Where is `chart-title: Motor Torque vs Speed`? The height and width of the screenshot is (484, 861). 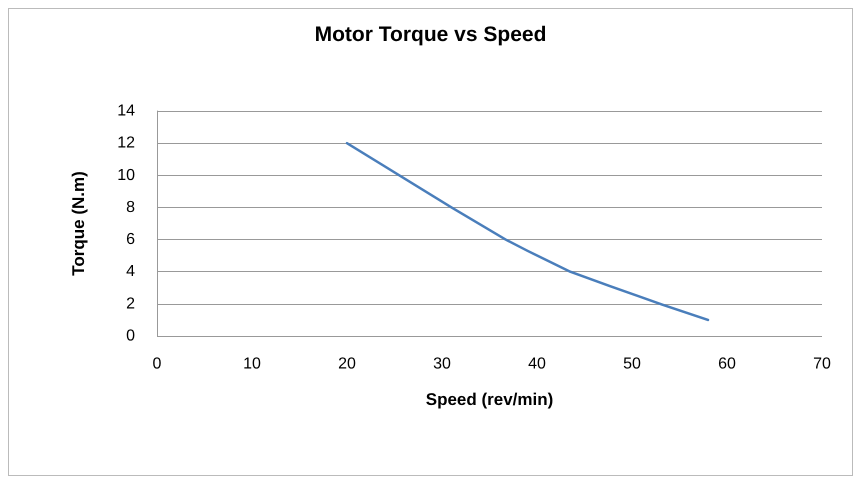 chart-title: Motor Torque vs Speed is located at coordinates (430, 34).